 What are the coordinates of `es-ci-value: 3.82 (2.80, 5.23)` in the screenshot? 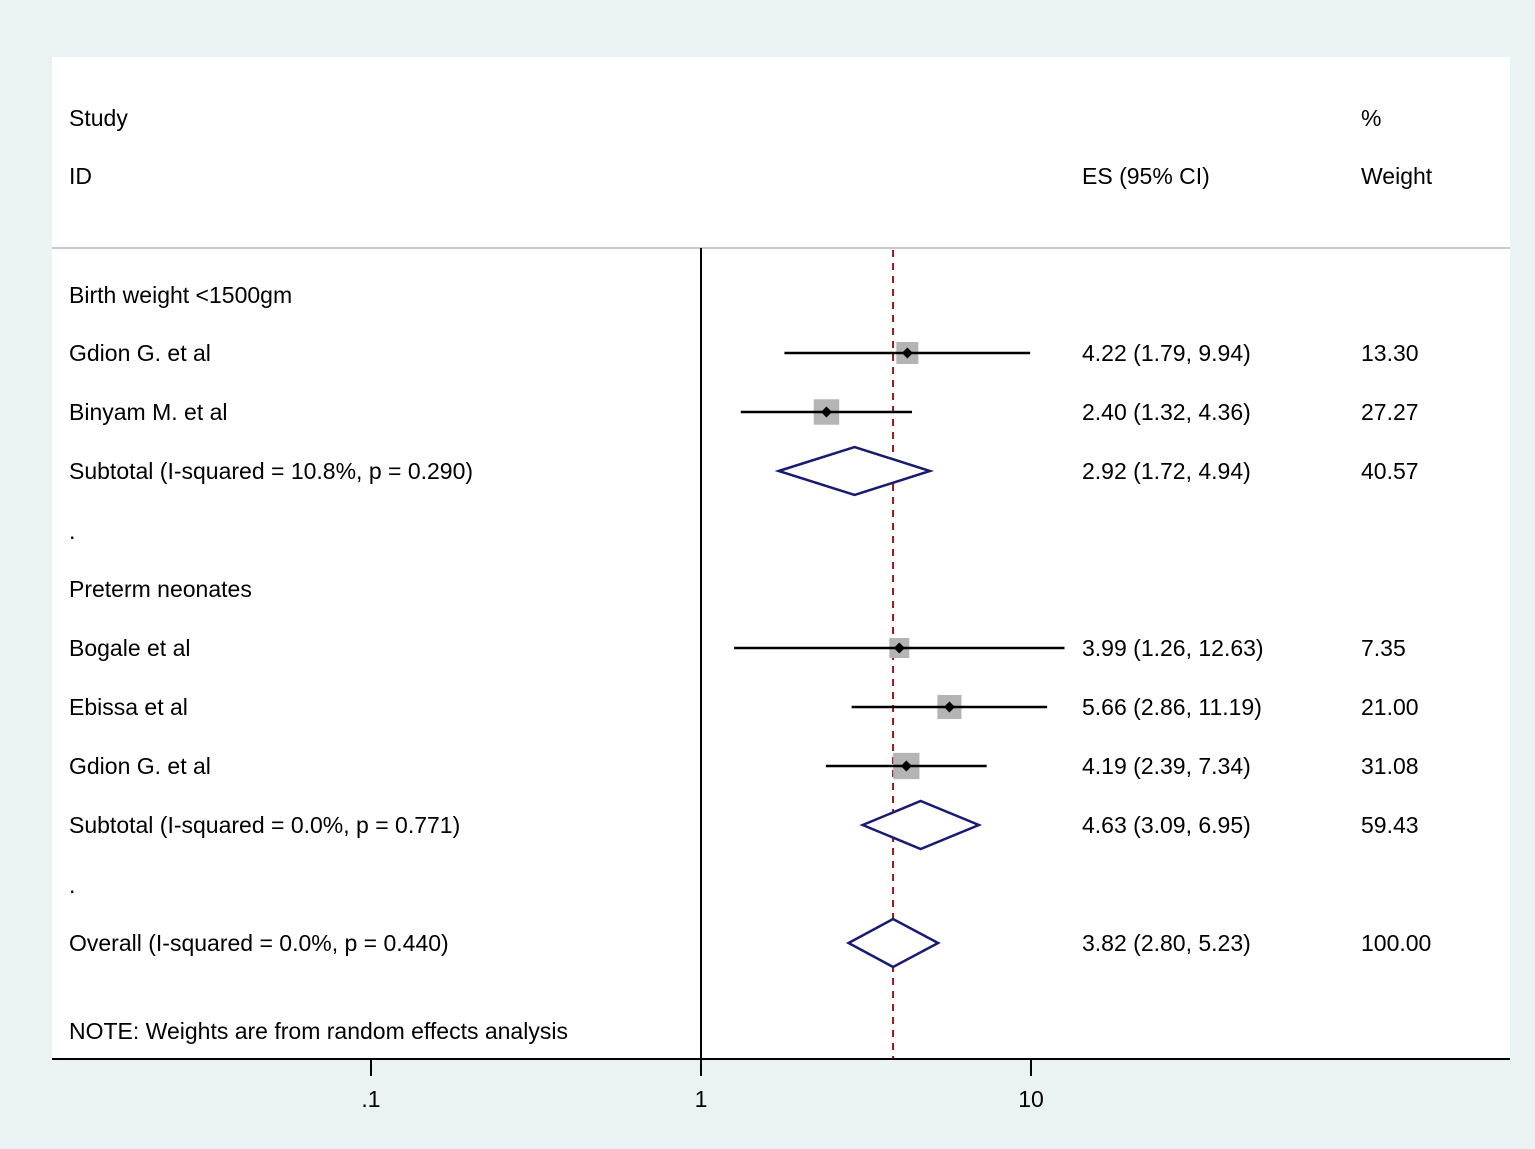 It's located at (1166, 943).